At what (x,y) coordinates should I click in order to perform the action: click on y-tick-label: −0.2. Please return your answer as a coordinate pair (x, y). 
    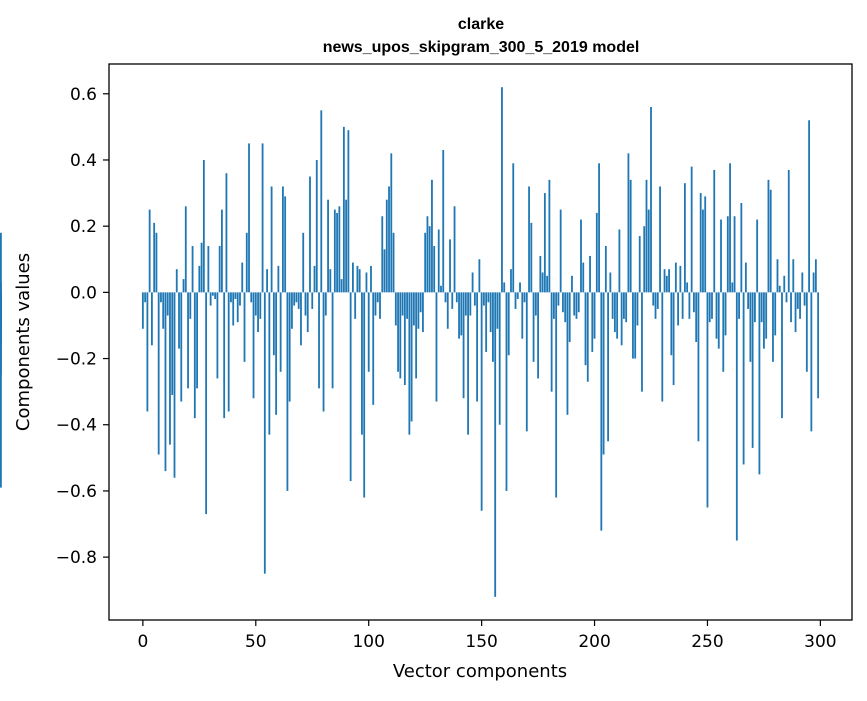
    Looking at the image, I should click on (76, 360).